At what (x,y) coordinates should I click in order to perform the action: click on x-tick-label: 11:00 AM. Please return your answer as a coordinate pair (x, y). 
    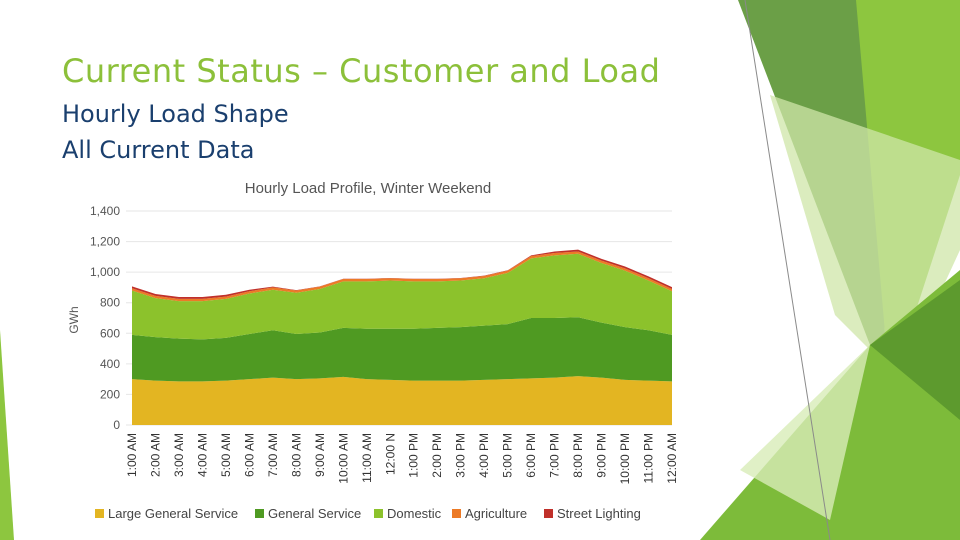
    Looking at the image, I should click on (367, 458).